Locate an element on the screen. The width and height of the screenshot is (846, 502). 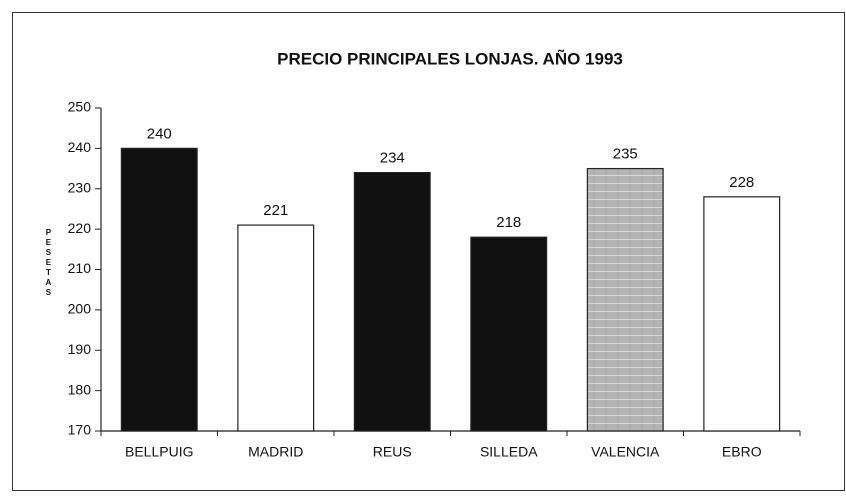
x-tick-label: EBRO is located at coordinates (742, 452).